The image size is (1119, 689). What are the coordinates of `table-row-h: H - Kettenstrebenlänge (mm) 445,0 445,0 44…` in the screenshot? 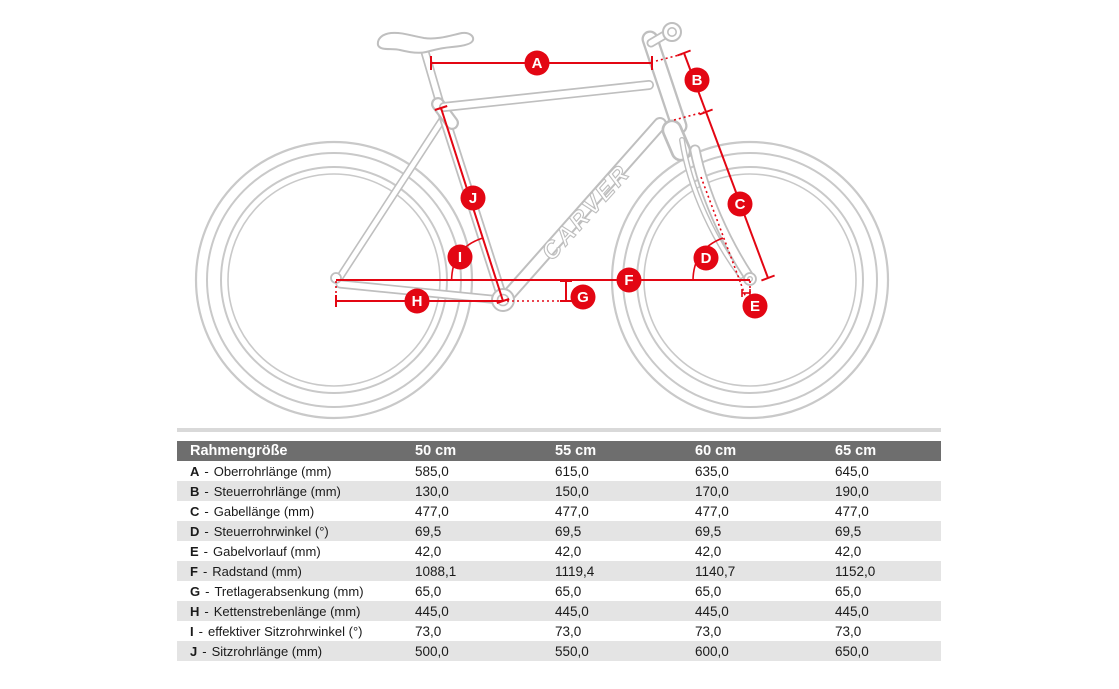 It's located at (559, 611).